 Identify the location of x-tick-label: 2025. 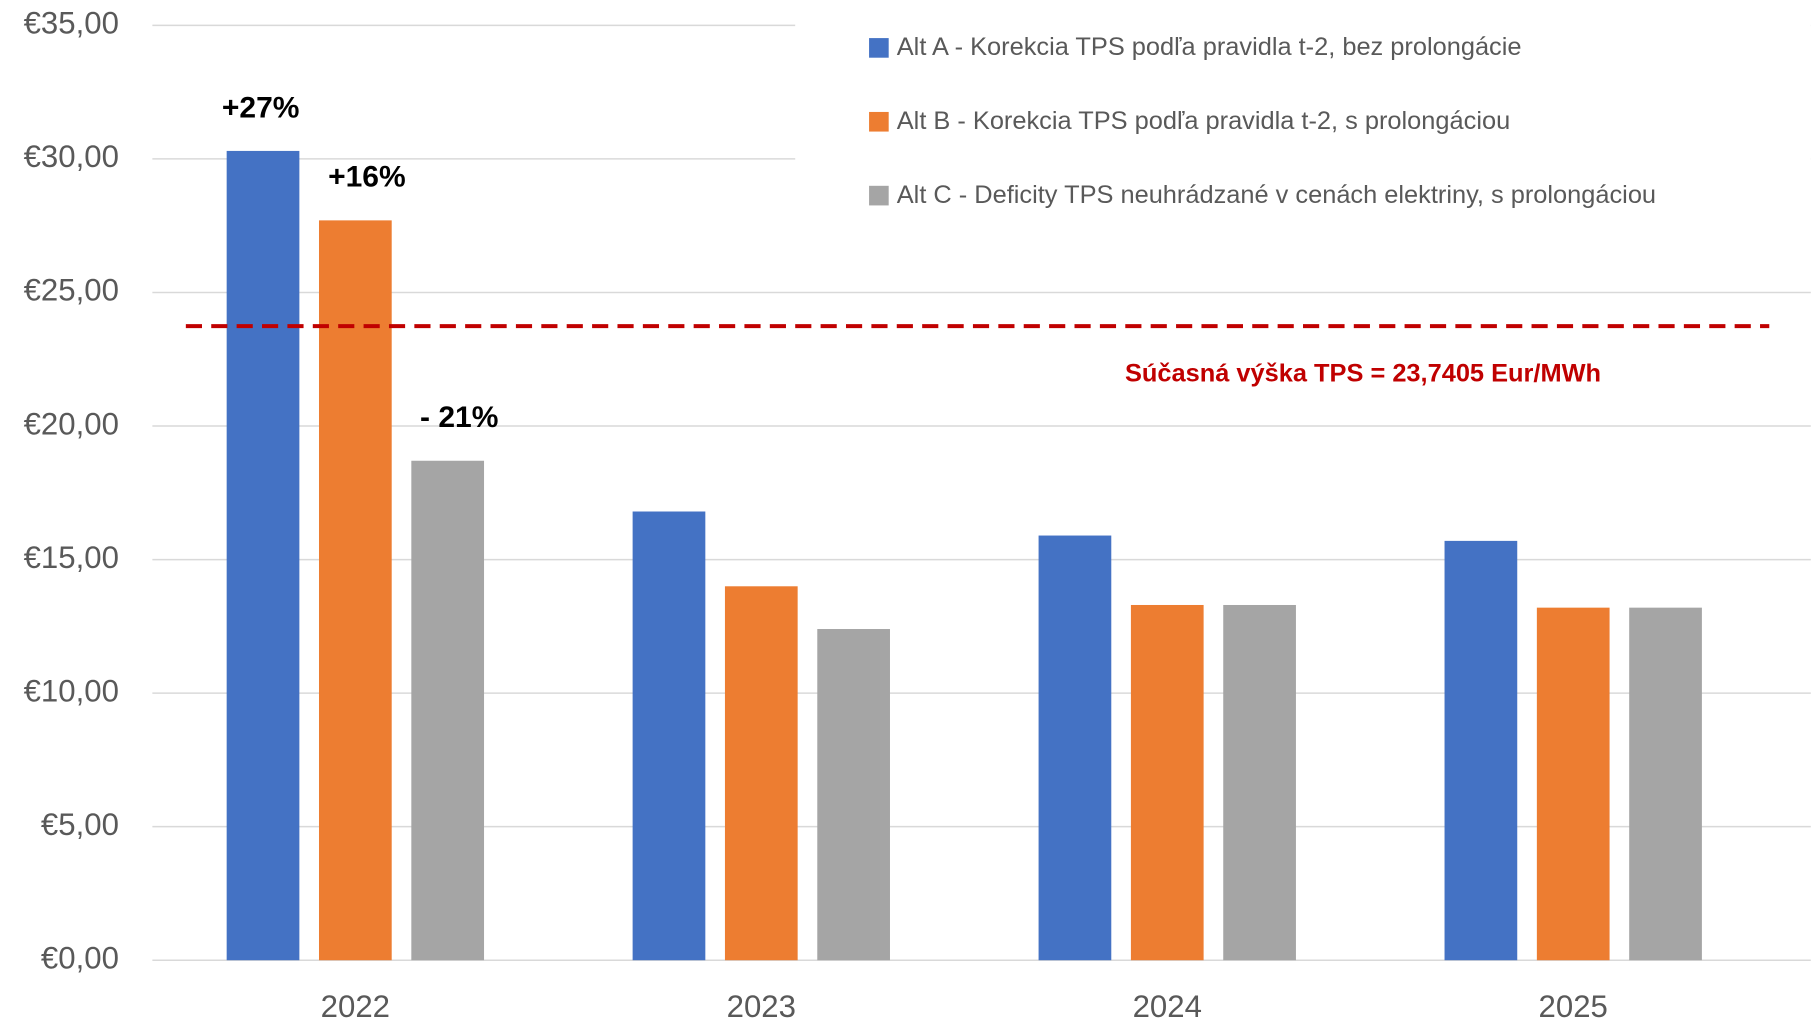
(1573, 1006).